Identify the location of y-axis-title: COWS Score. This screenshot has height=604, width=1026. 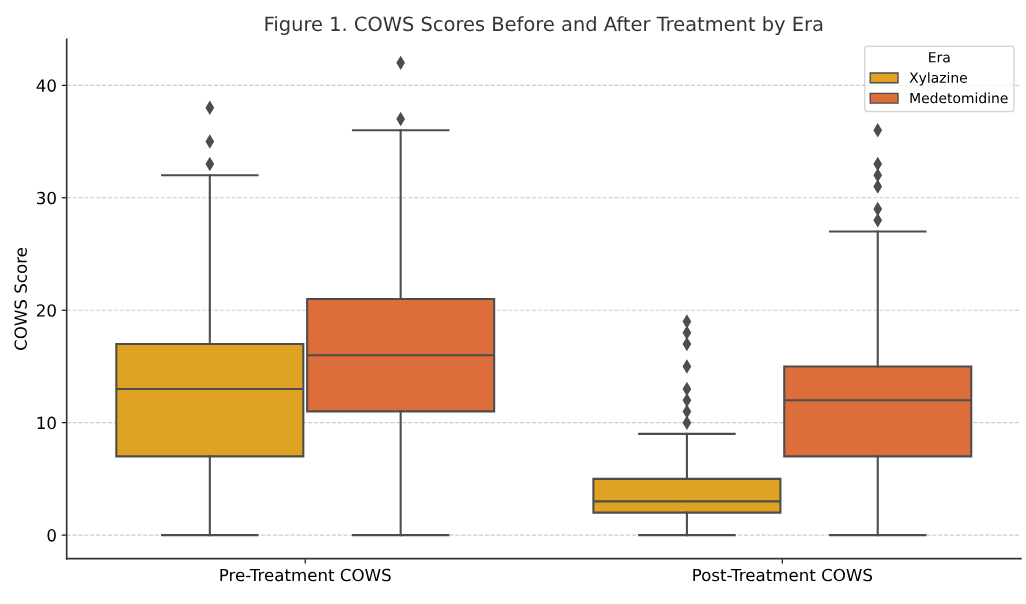
(20, 298).